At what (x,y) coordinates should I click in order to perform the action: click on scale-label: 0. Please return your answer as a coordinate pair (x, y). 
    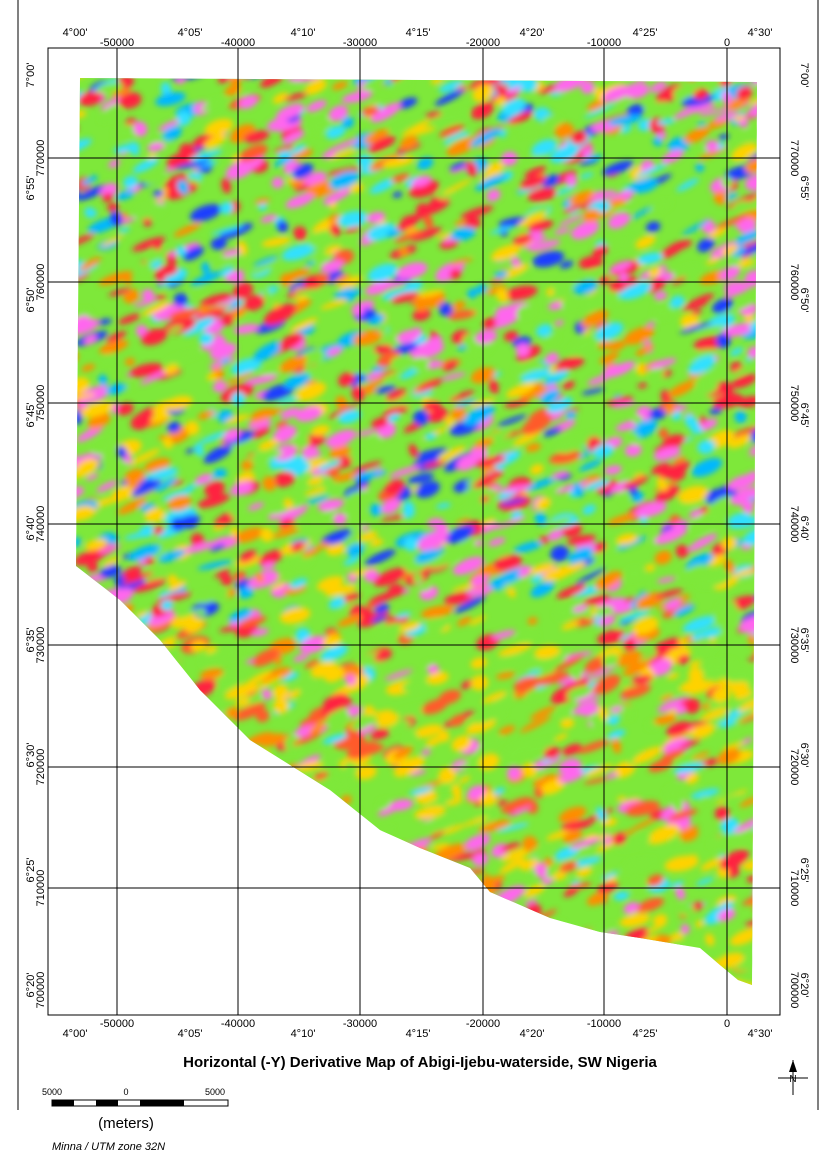
    Looking at the image, I should click on (125, 1092).